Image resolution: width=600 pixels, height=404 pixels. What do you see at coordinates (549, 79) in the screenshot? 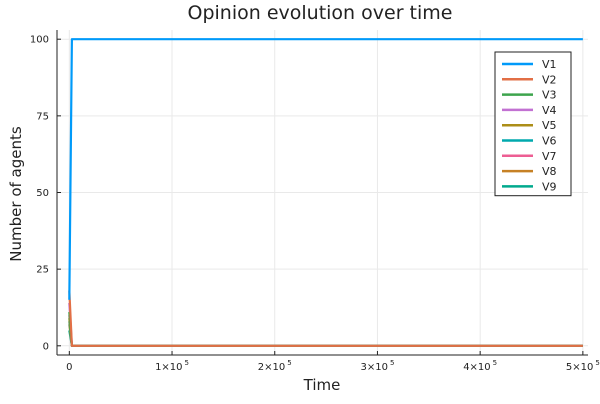
I see `legend-label-v2: V2` at bounding box center [549, 79].